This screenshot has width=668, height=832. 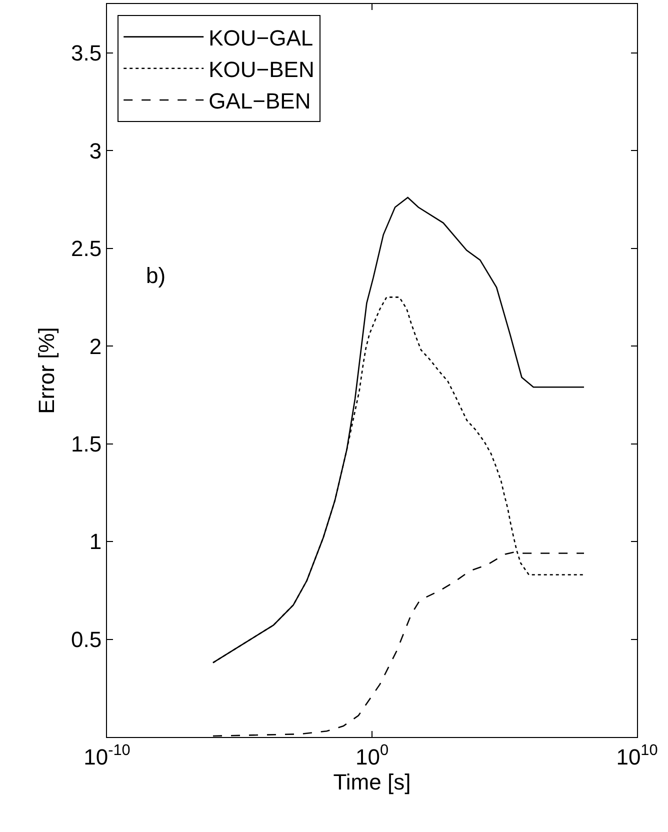 I want to click on legend-label: KOU−GAL, so click(x=261, y=37).